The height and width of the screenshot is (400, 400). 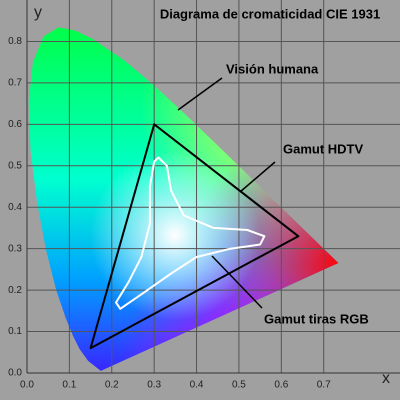 I want to click on x-tick-label: 0.3, so click(x=154, y=385).